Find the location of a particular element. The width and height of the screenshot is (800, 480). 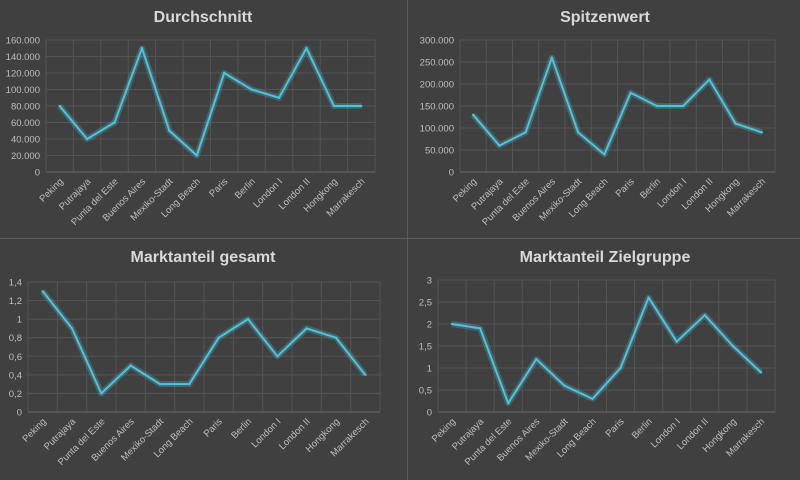

chart-title: Marktanteil Zielgruppe is located at coordinates (605, 257).